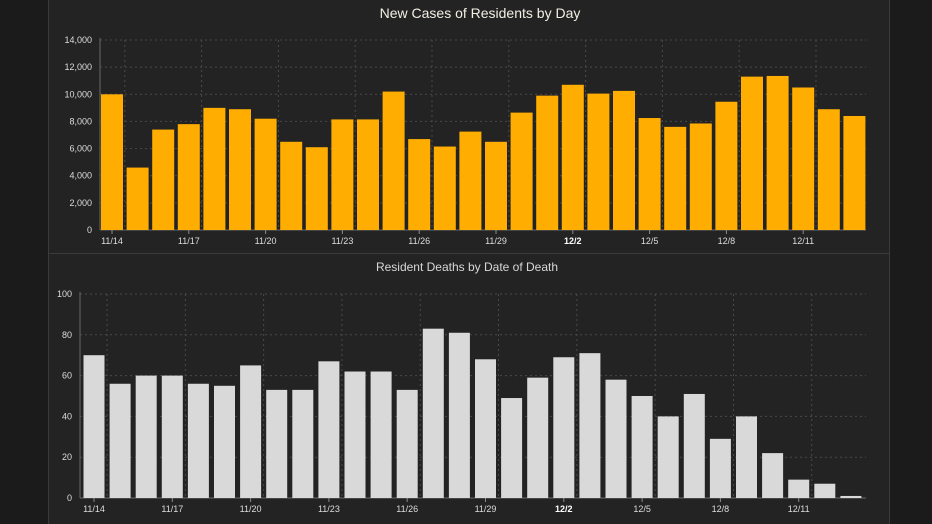 The image size is (932, 524). Describe the element at coordinates (67, 376) in the screenshot. I see `deaths-y-tick-label: 60` at that location.